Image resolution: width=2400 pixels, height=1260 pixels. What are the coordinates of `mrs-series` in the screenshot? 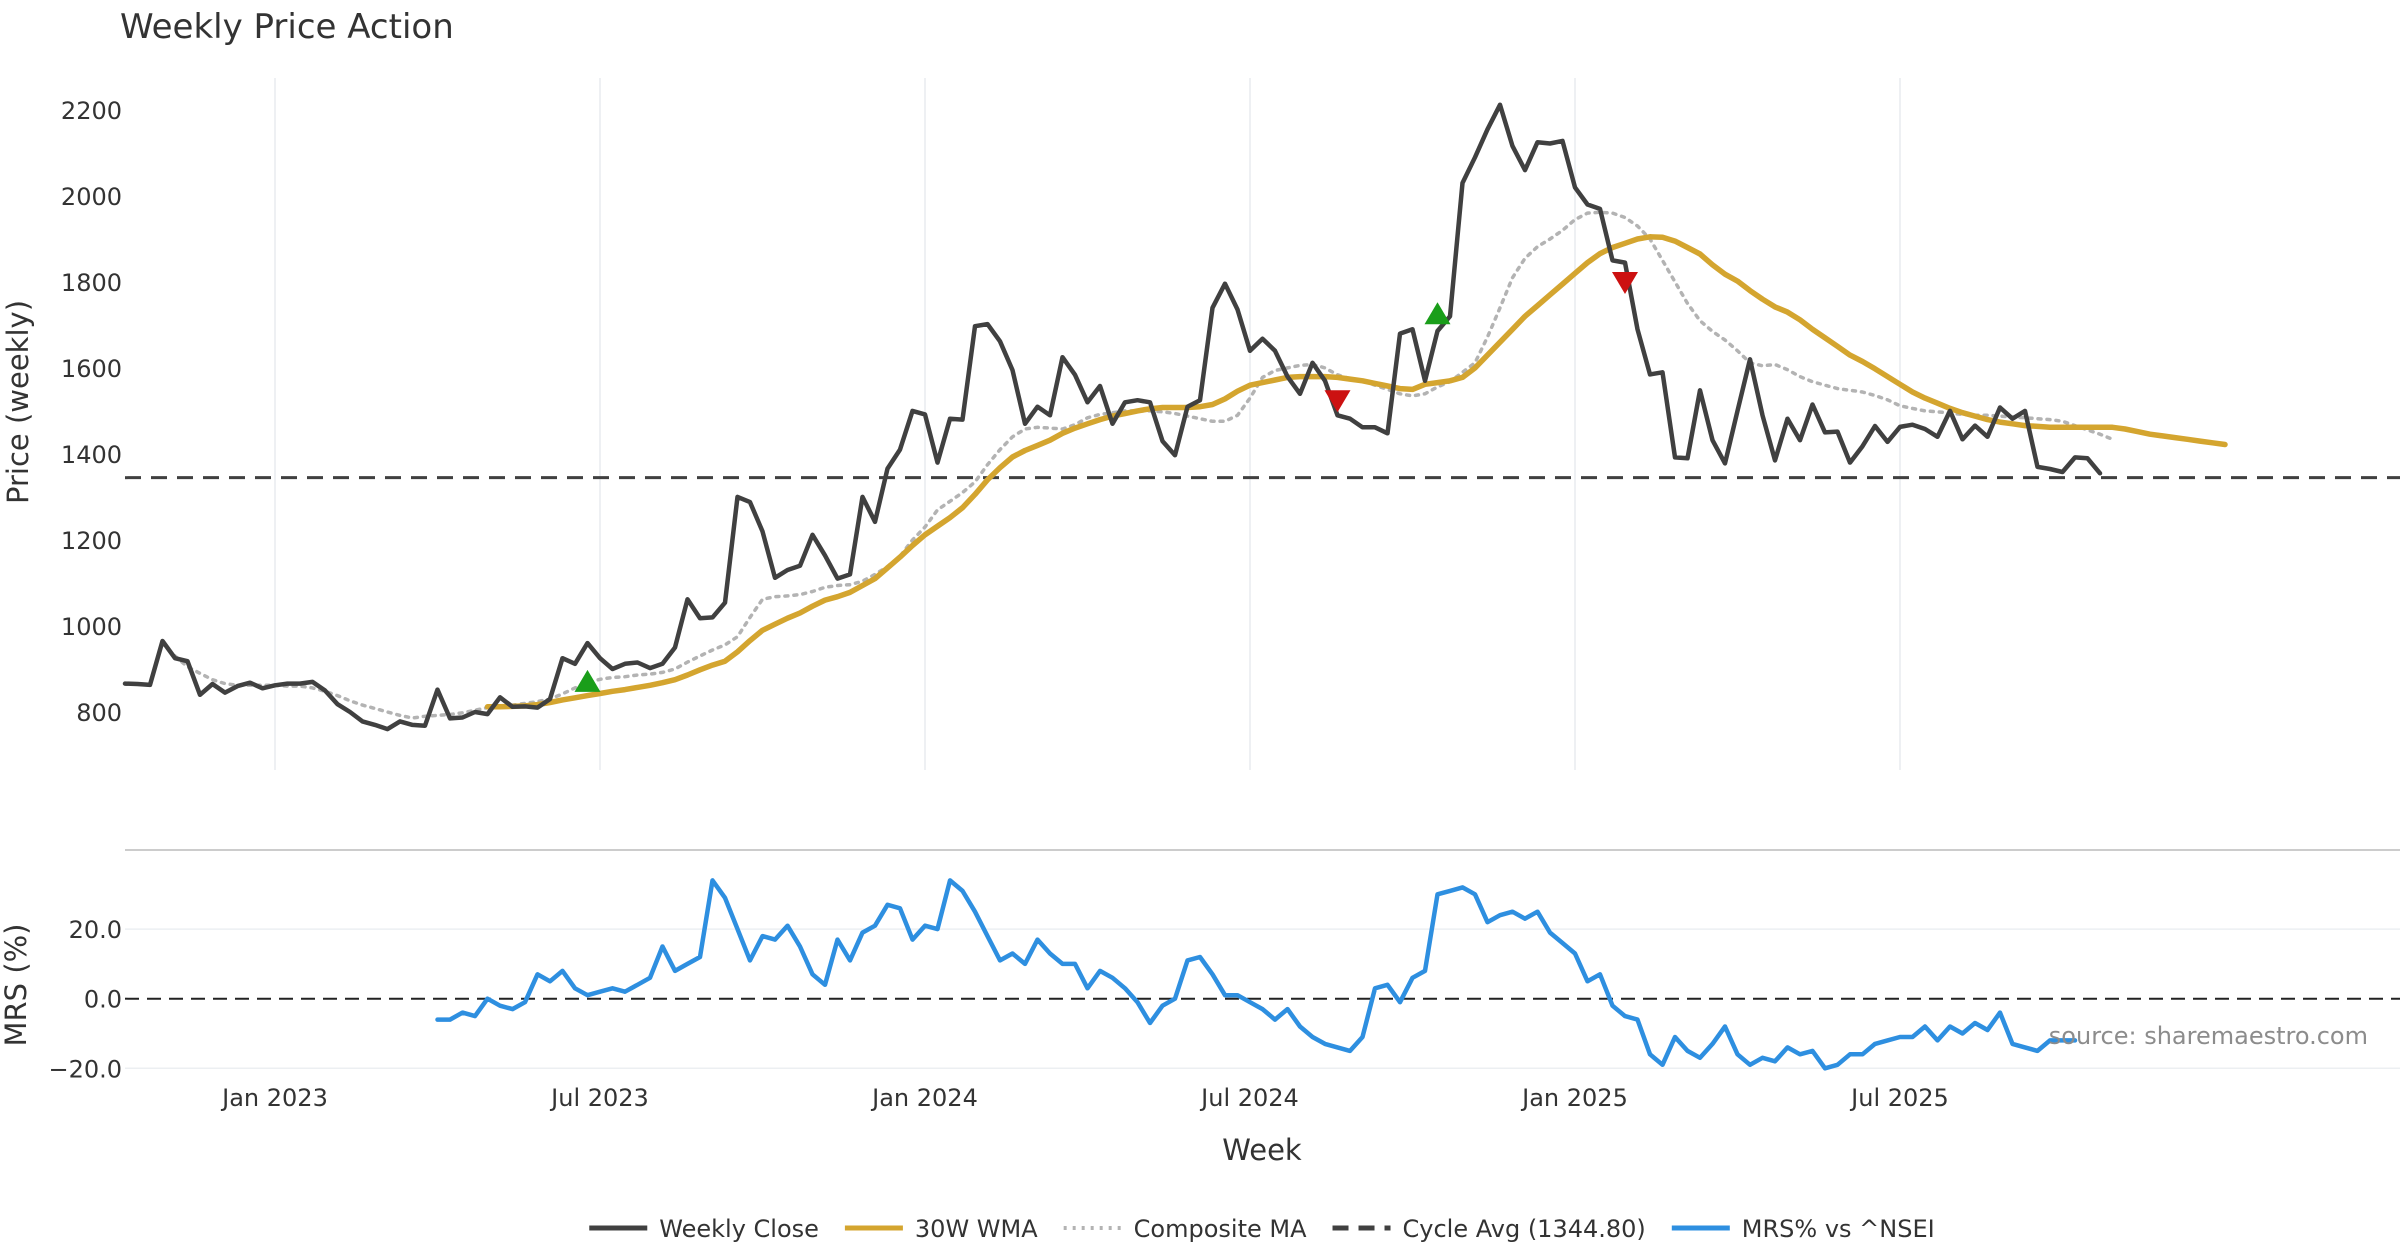 It's located at (1256, 974).